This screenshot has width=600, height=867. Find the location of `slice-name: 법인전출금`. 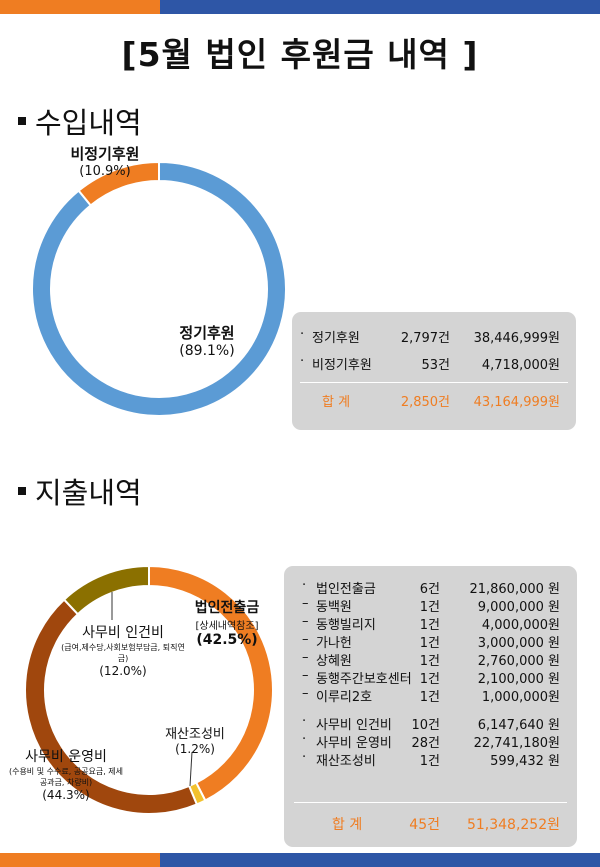

slice-name: 법인전출금 is located at coordinates (227, 608).